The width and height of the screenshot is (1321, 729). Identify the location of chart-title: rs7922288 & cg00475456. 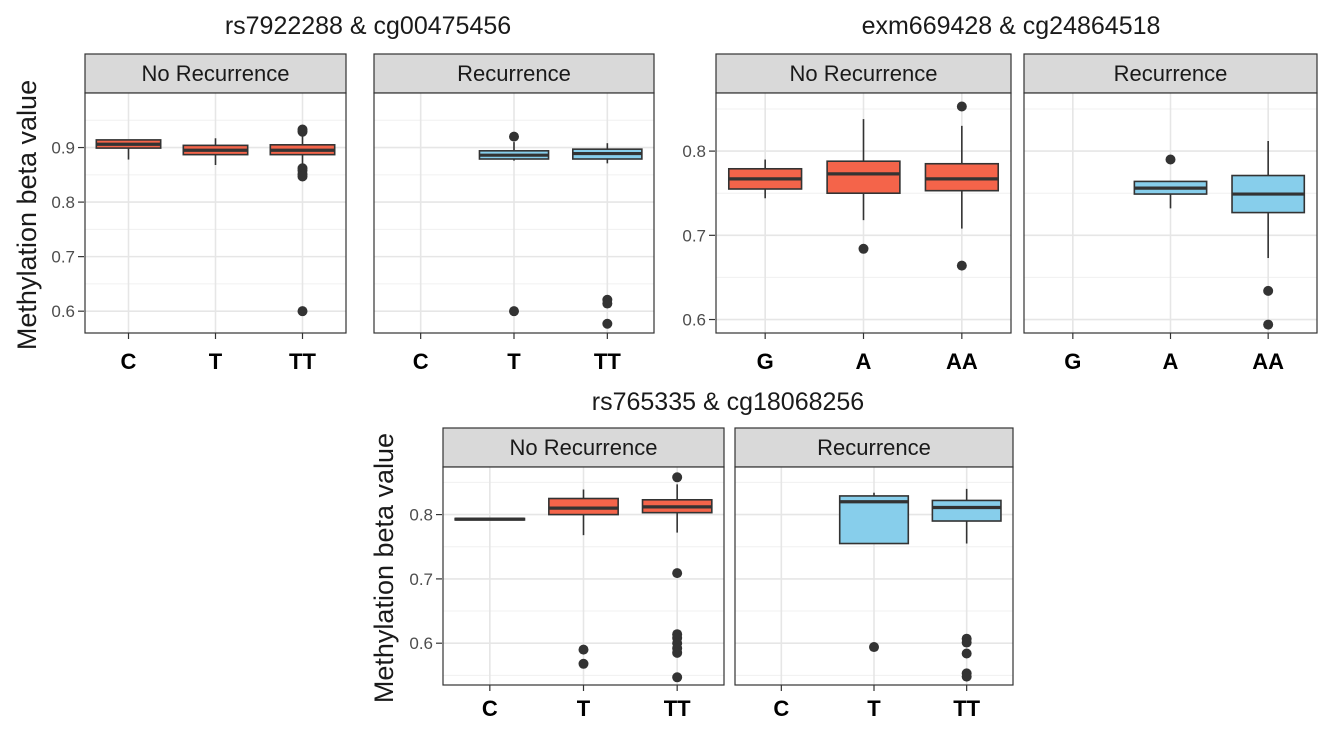
(368, 26).